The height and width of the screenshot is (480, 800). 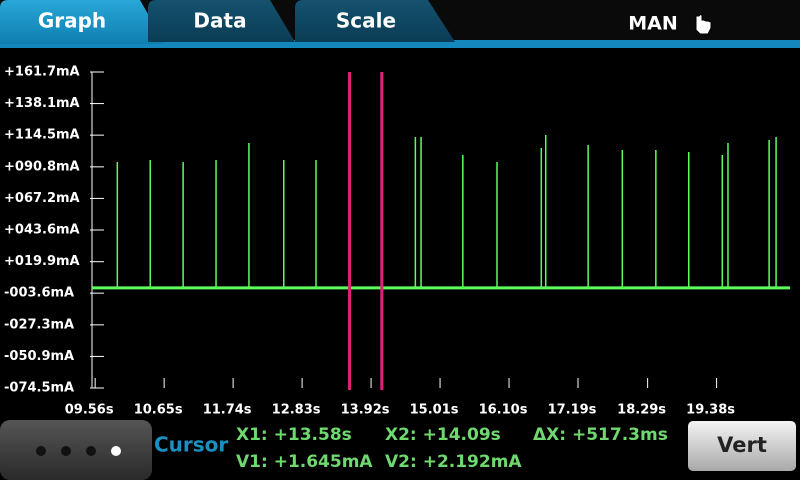 I want to click on x-tick-label: 18.29s, so click(x=641, y=410).